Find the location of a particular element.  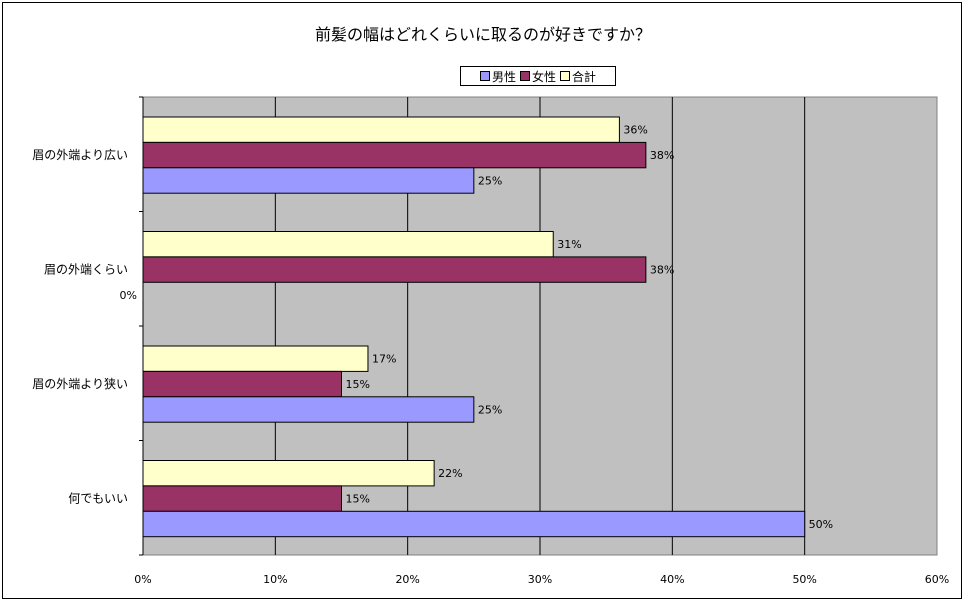

legend-label-female: 女性 is located at coordinates (543, 76).